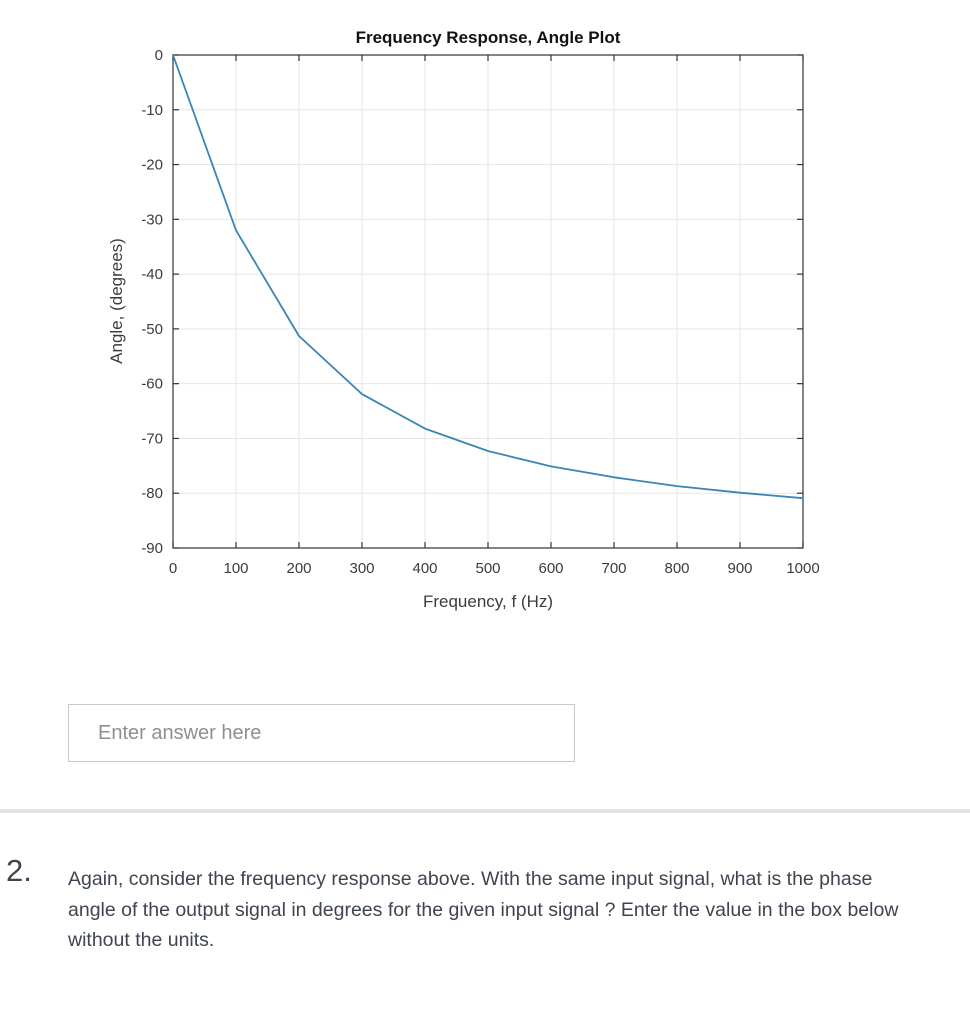 The image size is (970, 1024). What do you see at coordinates (676, 568) in the screenshot?
I see `x-tick-label: 800` at bounding box center [676, 568].